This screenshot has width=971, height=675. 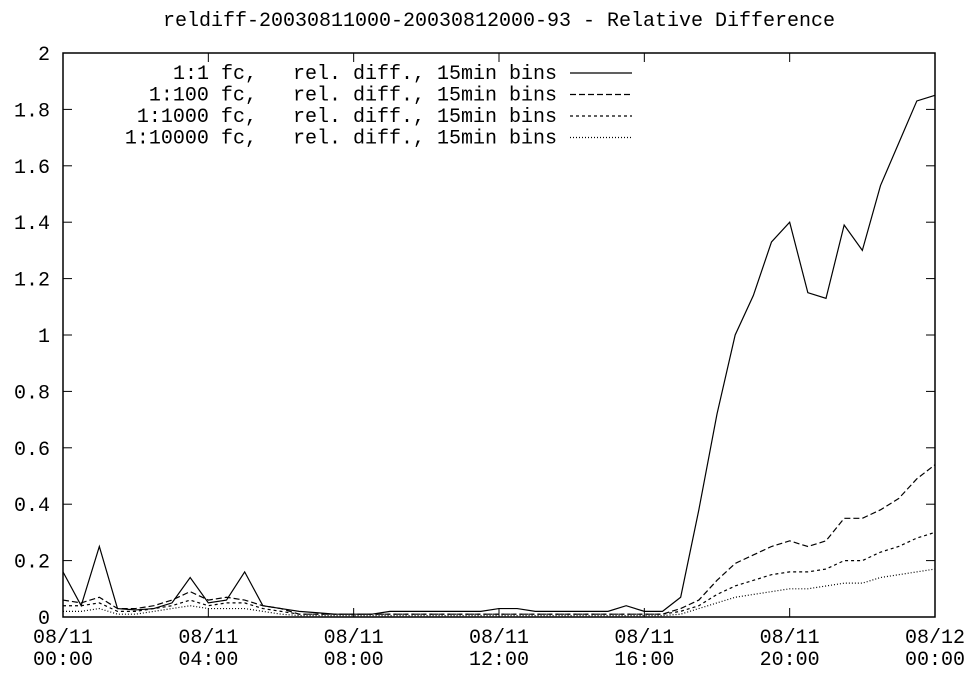 What do you see at coordinates (347, 117) in the screenshot?
I see `legend-label: 1:1000 fc, rel. diff., 15min bins` at bounding box center [347, 117].